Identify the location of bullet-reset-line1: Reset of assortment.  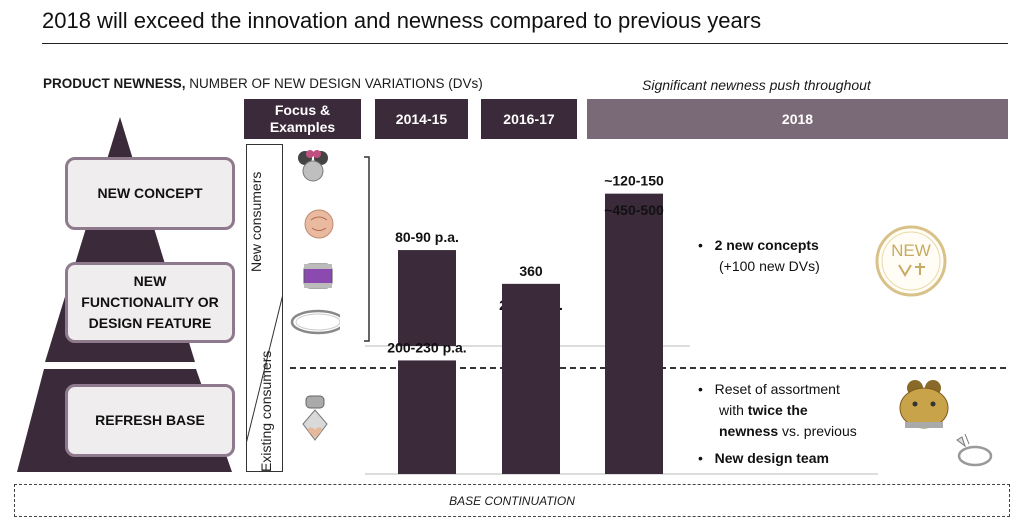
(777, 389).